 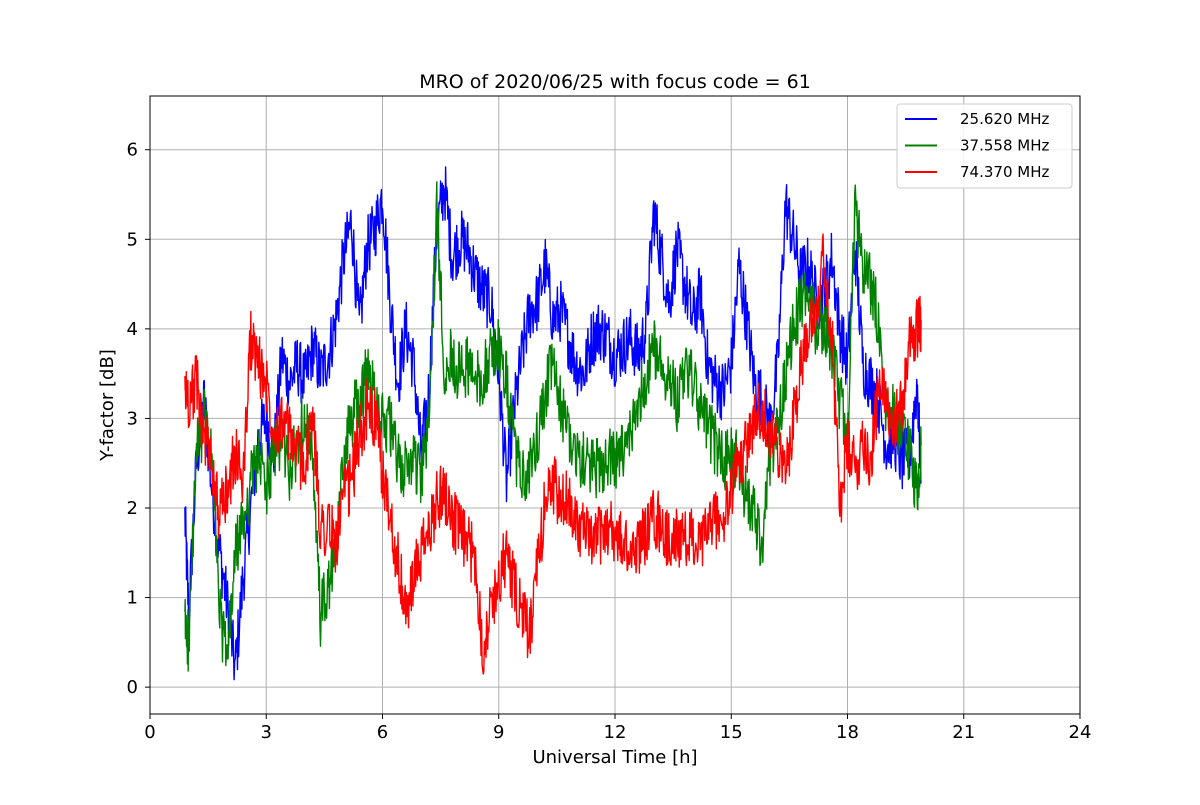 What do you see at coordinates (615, 82) in the screenshot?
I see `chart-title: MRO of 2020/06/25 with focus code = 61` at bounding box center [615, 82].